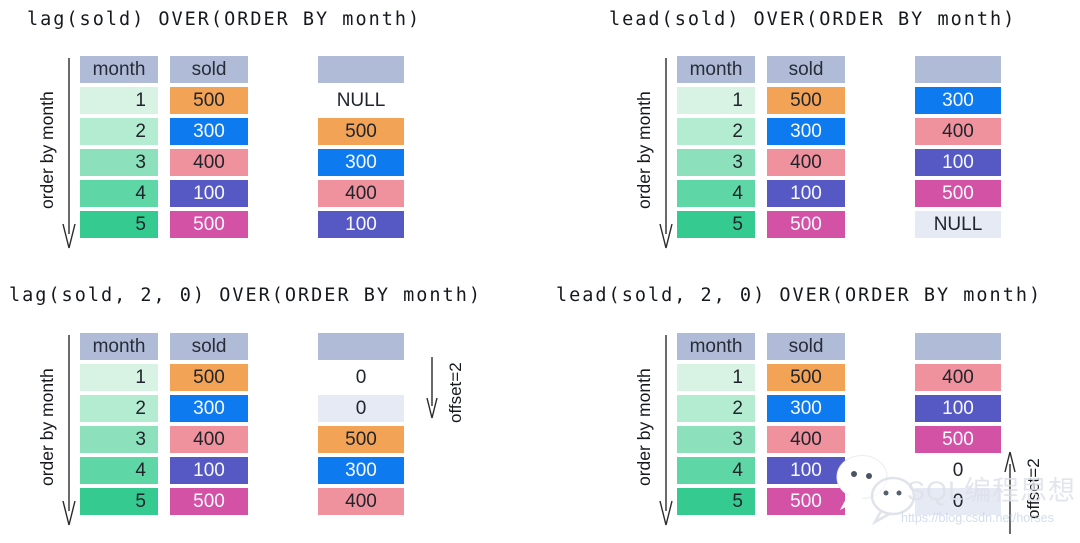 The image size is (1080, 543). Describe the element at coordinates (977, 518) in the screenshot. I see `watermark-url: https://blog.csdn.net/horses` at that location.